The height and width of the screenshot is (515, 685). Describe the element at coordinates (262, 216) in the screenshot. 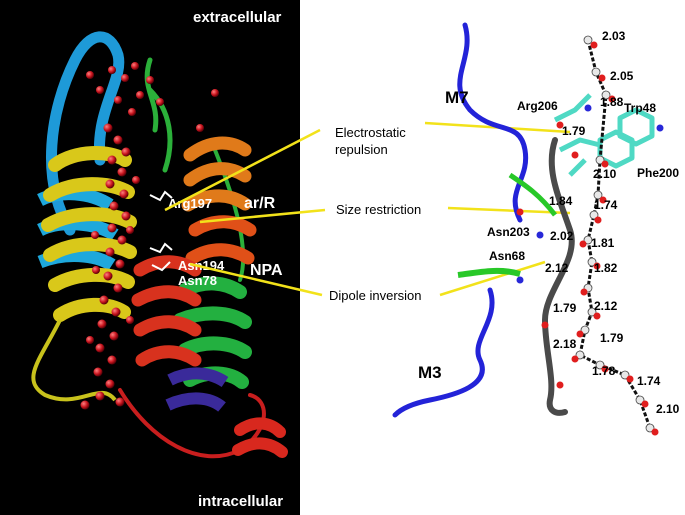

I see `size-line-left` at that location.